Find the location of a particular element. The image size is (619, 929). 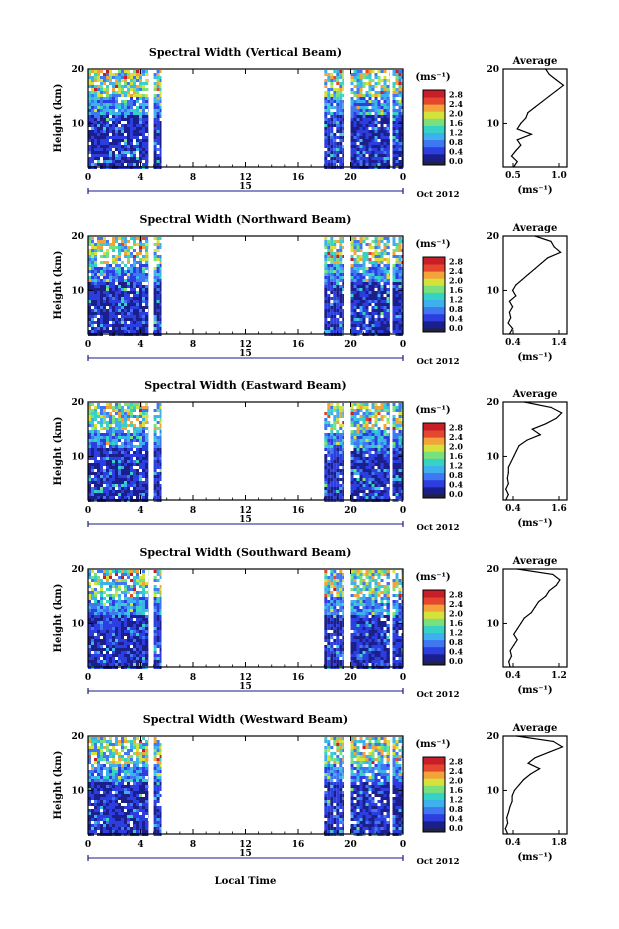

average-point is located at coordinates (512, 290).